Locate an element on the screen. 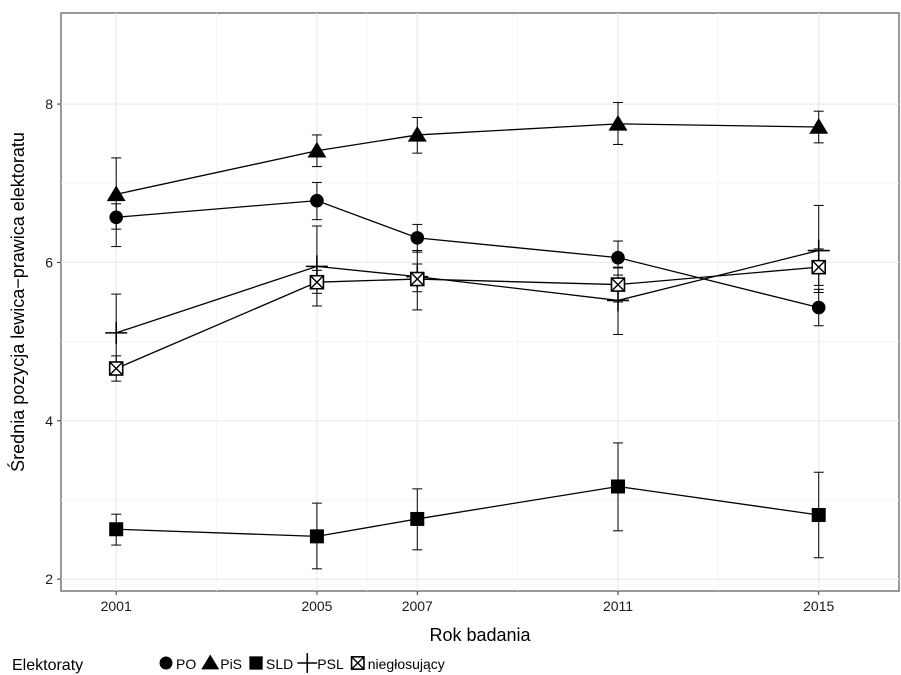 The width and height of the screenshot is (901, 675). legend-key-po is located at coordinates (166, 663).